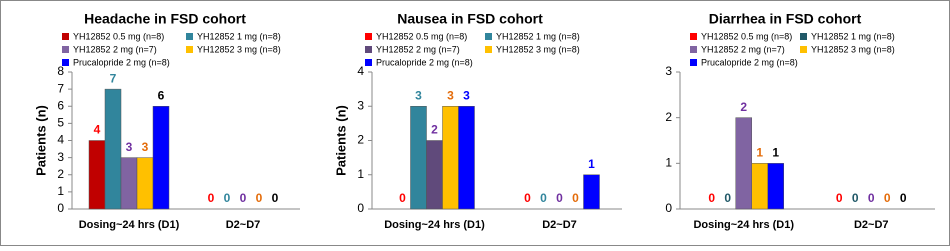  I want to click on y-tick-label: 5, so click(60, 123).